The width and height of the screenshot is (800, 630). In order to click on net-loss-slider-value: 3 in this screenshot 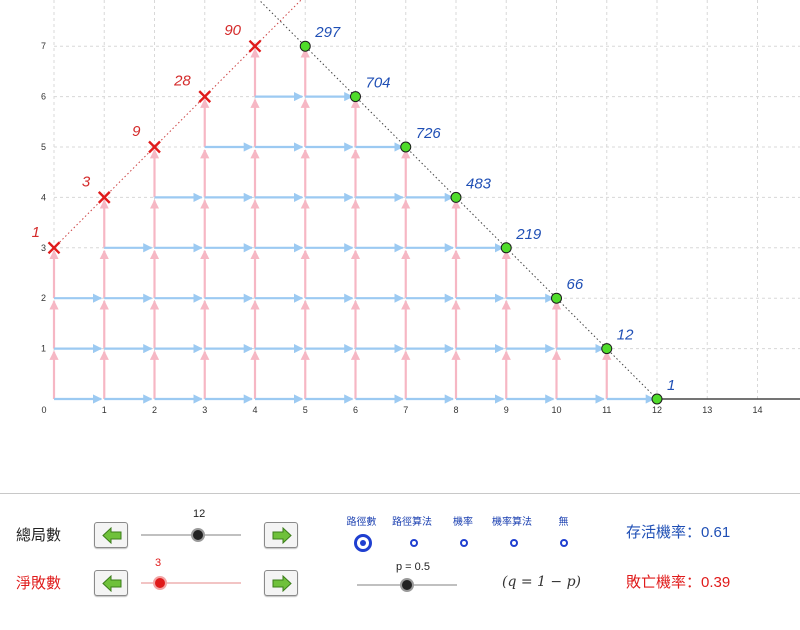, I will do `click(158, 563)`.